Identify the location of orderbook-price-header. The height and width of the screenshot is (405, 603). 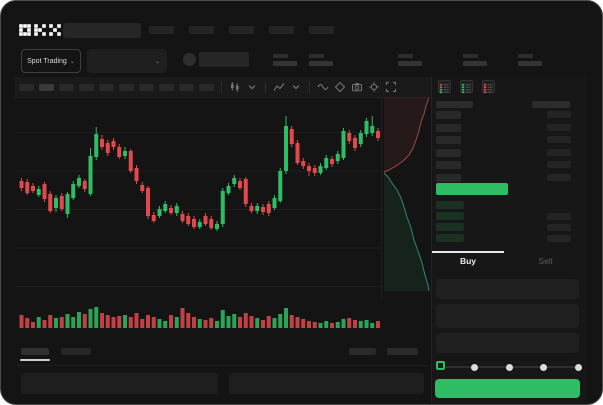
(454, 104).